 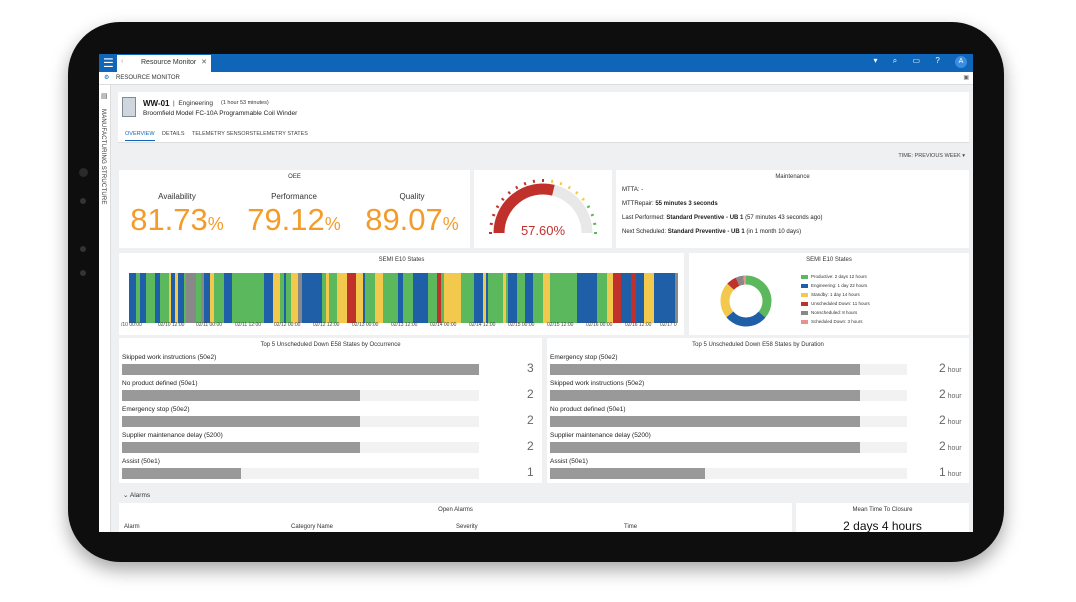 What do you see at coordinates (633, 190) in the screenshot?
I see `mtta: MTTA: -` at bounding box center [633, 190].